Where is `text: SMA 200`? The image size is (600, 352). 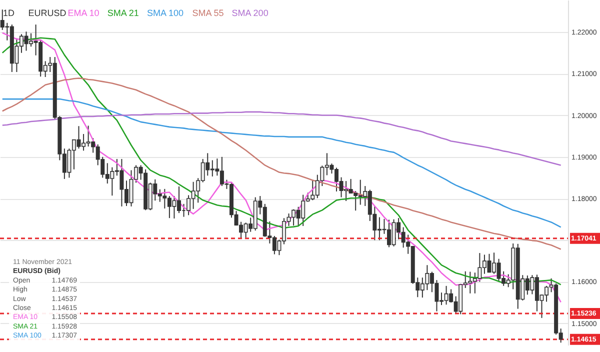 text: SMA 200 is located at coordinates (250, 13).